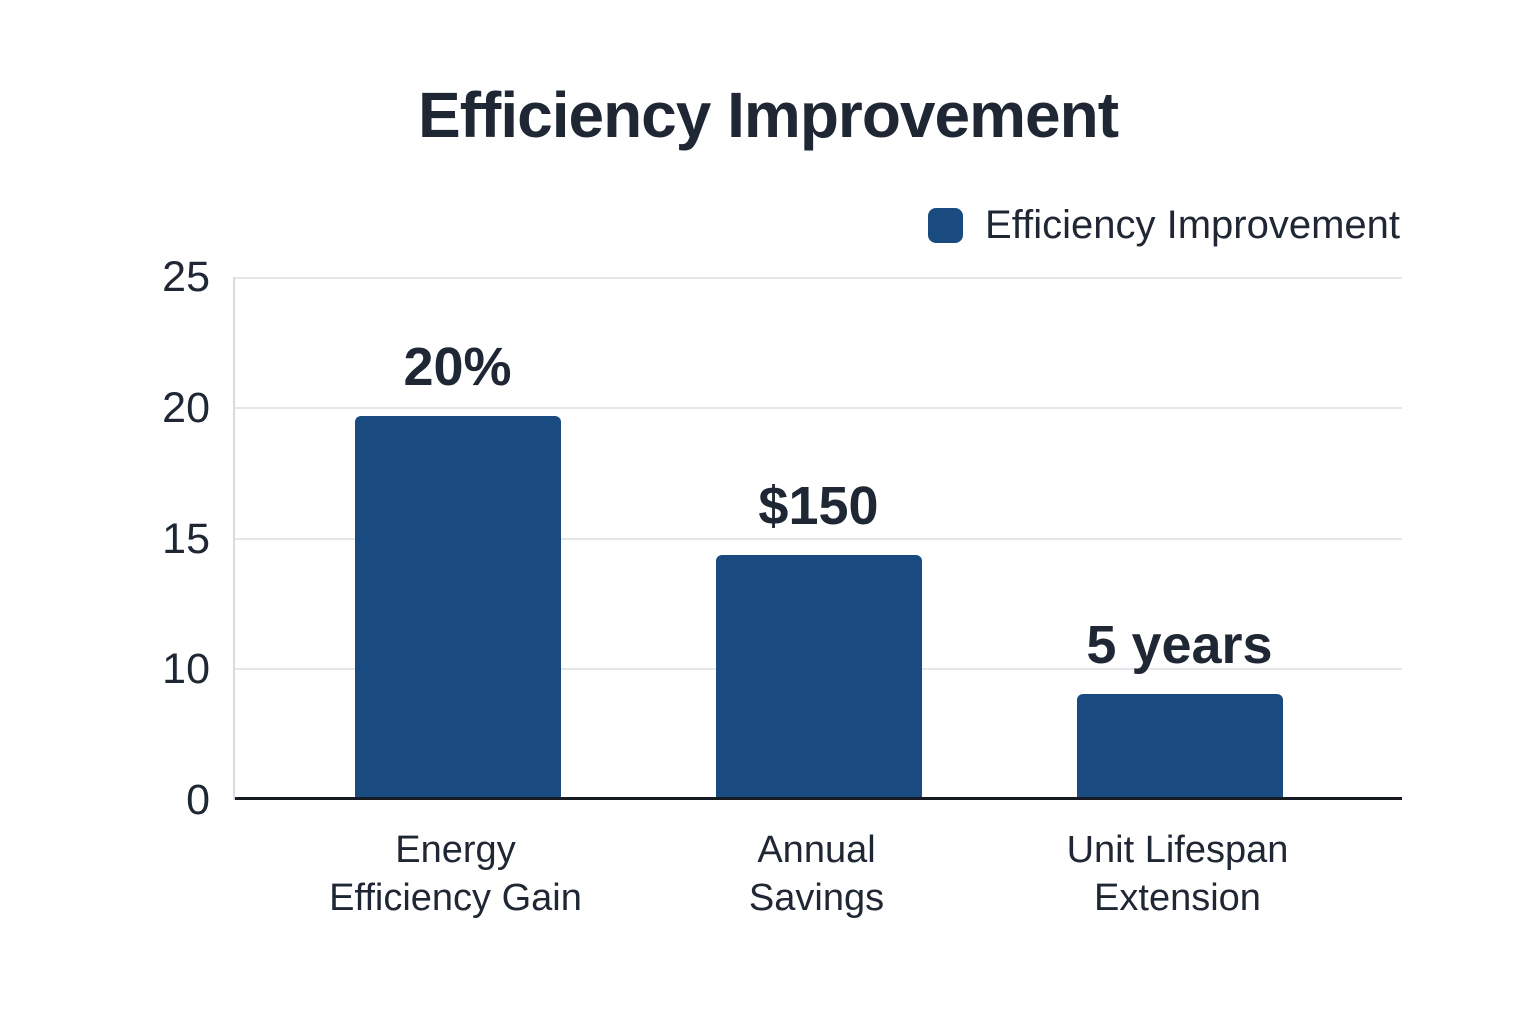 This screenshot has width=1536, height=1024. Describe the element at coordinates (457, 367) in the screenshot. I see `bar-value-label: 20%` at that location.